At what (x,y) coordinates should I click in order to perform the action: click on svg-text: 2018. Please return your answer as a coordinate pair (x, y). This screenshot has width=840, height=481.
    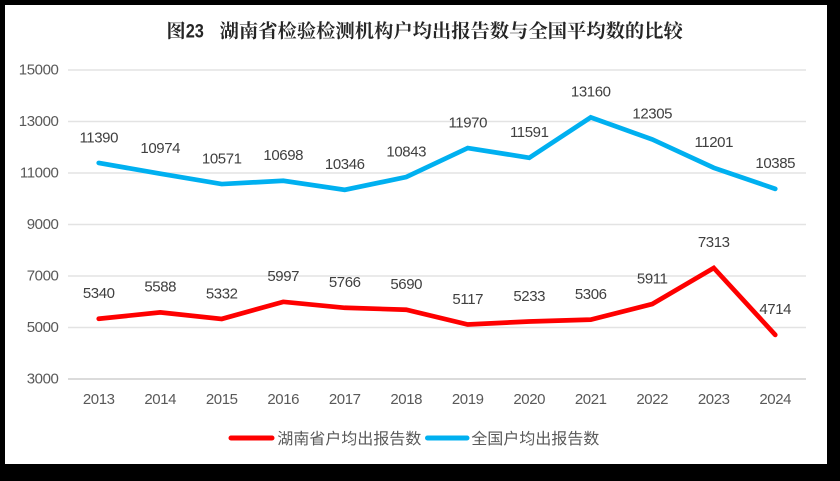
    Looking at the image, I should click on (406, 399).